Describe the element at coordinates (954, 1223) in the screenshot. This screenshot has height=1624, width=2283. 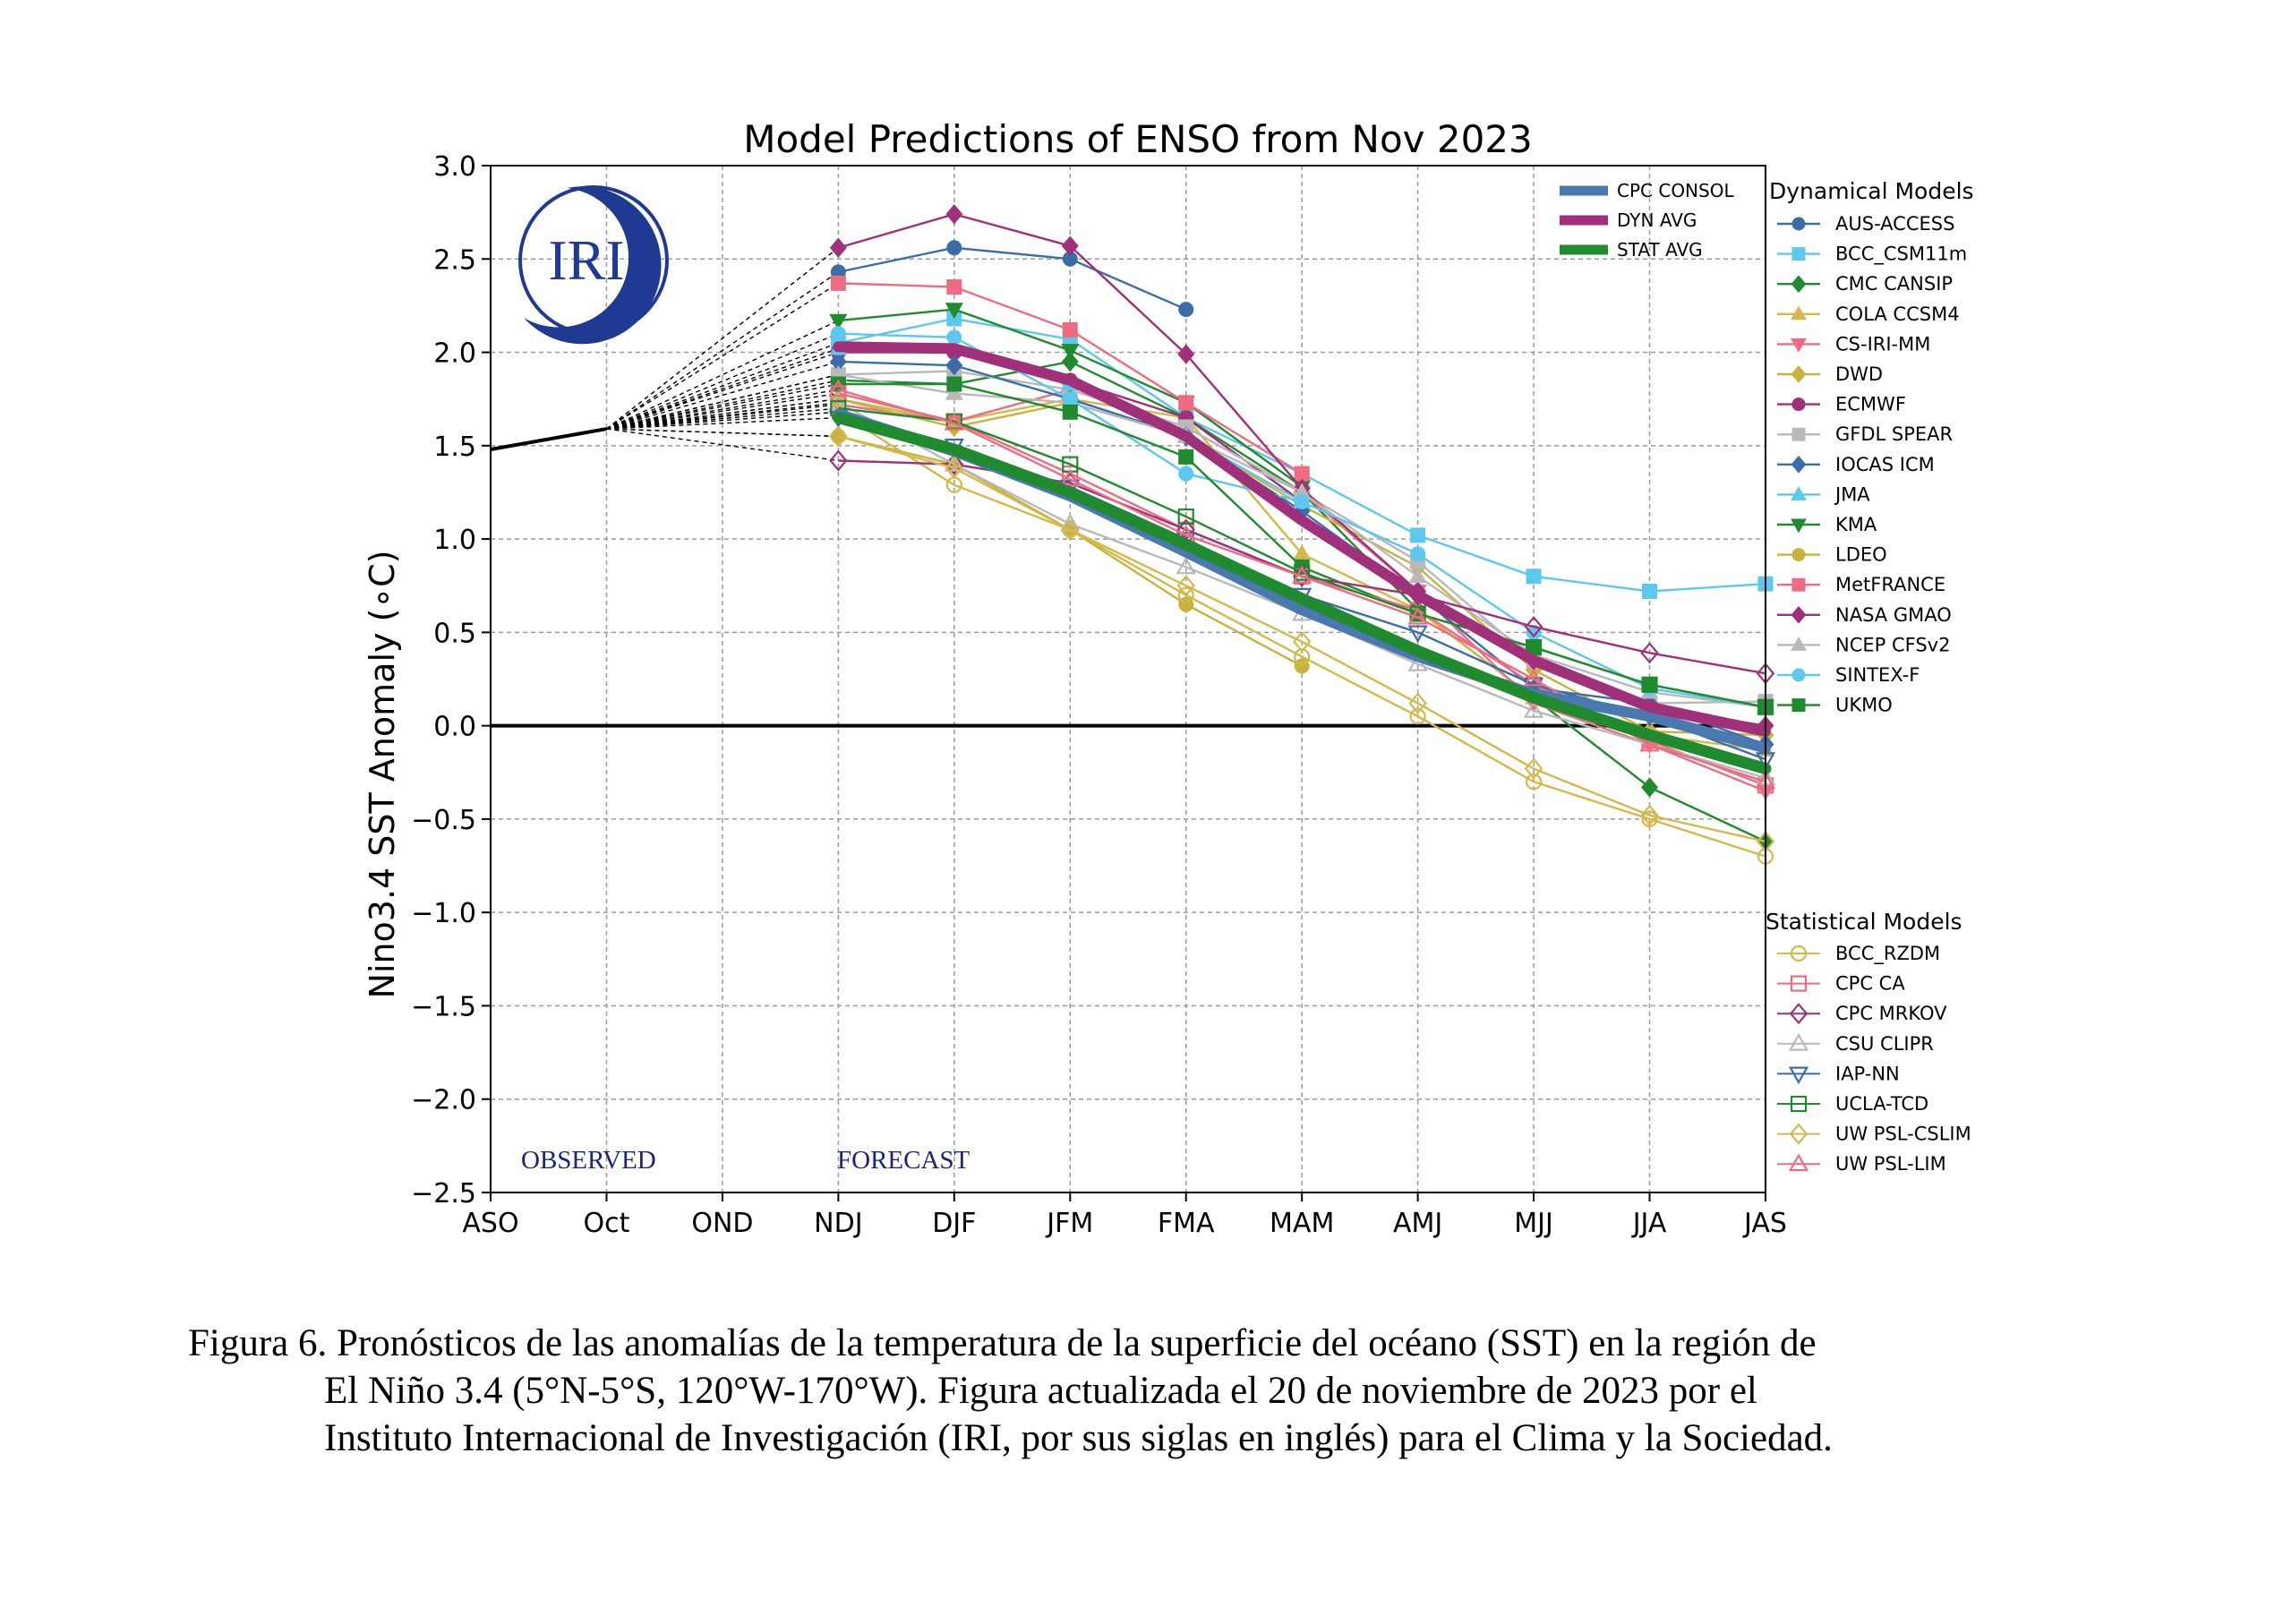
I see `x-tick-label: DJF` at that location.